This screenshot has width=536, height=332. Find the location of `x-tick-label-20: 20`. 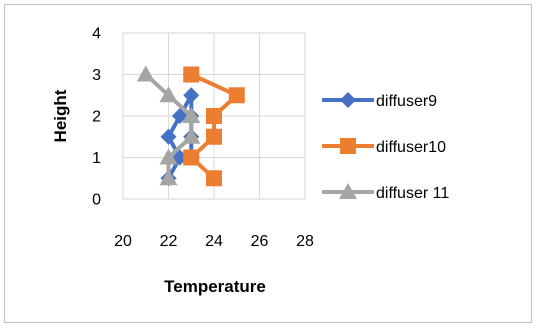

x-tick-label-20: 20 is located at coordinates (123, 241).